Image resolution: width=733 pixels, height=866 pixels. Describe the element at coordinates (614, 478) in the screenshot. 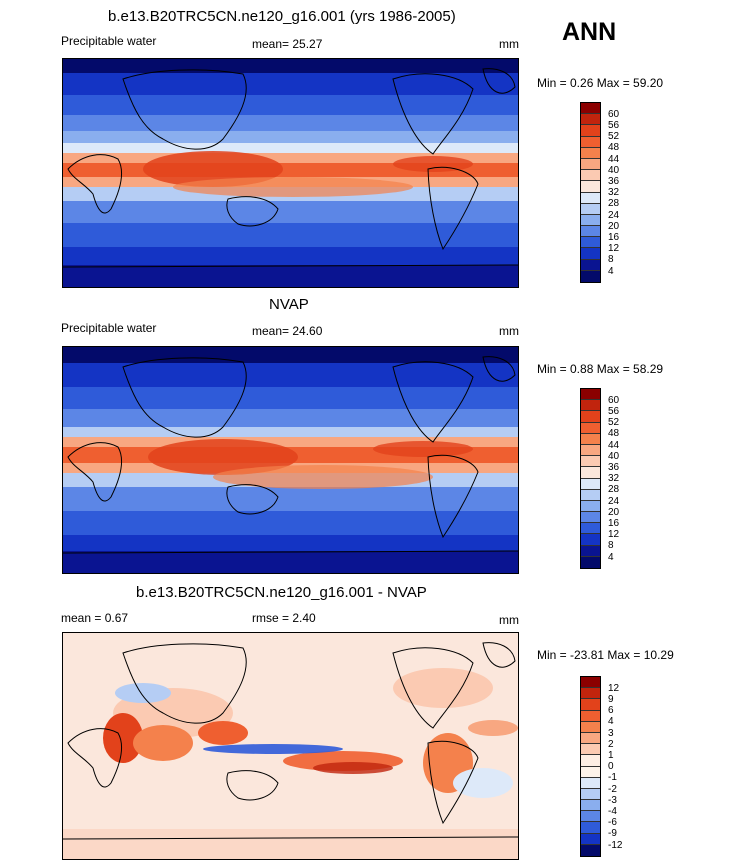

I see `panel2-colorbar-tick: 32` at that location.